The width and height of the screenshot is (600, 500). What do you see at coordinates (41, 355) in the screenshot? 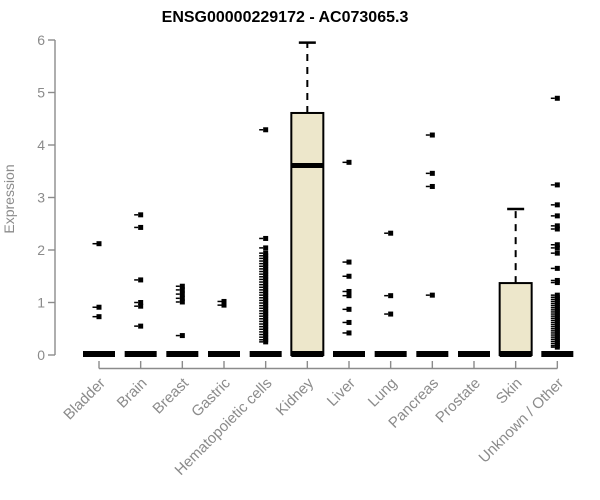
I see `y-tick-label: 0` at bounding box center [41, 355].